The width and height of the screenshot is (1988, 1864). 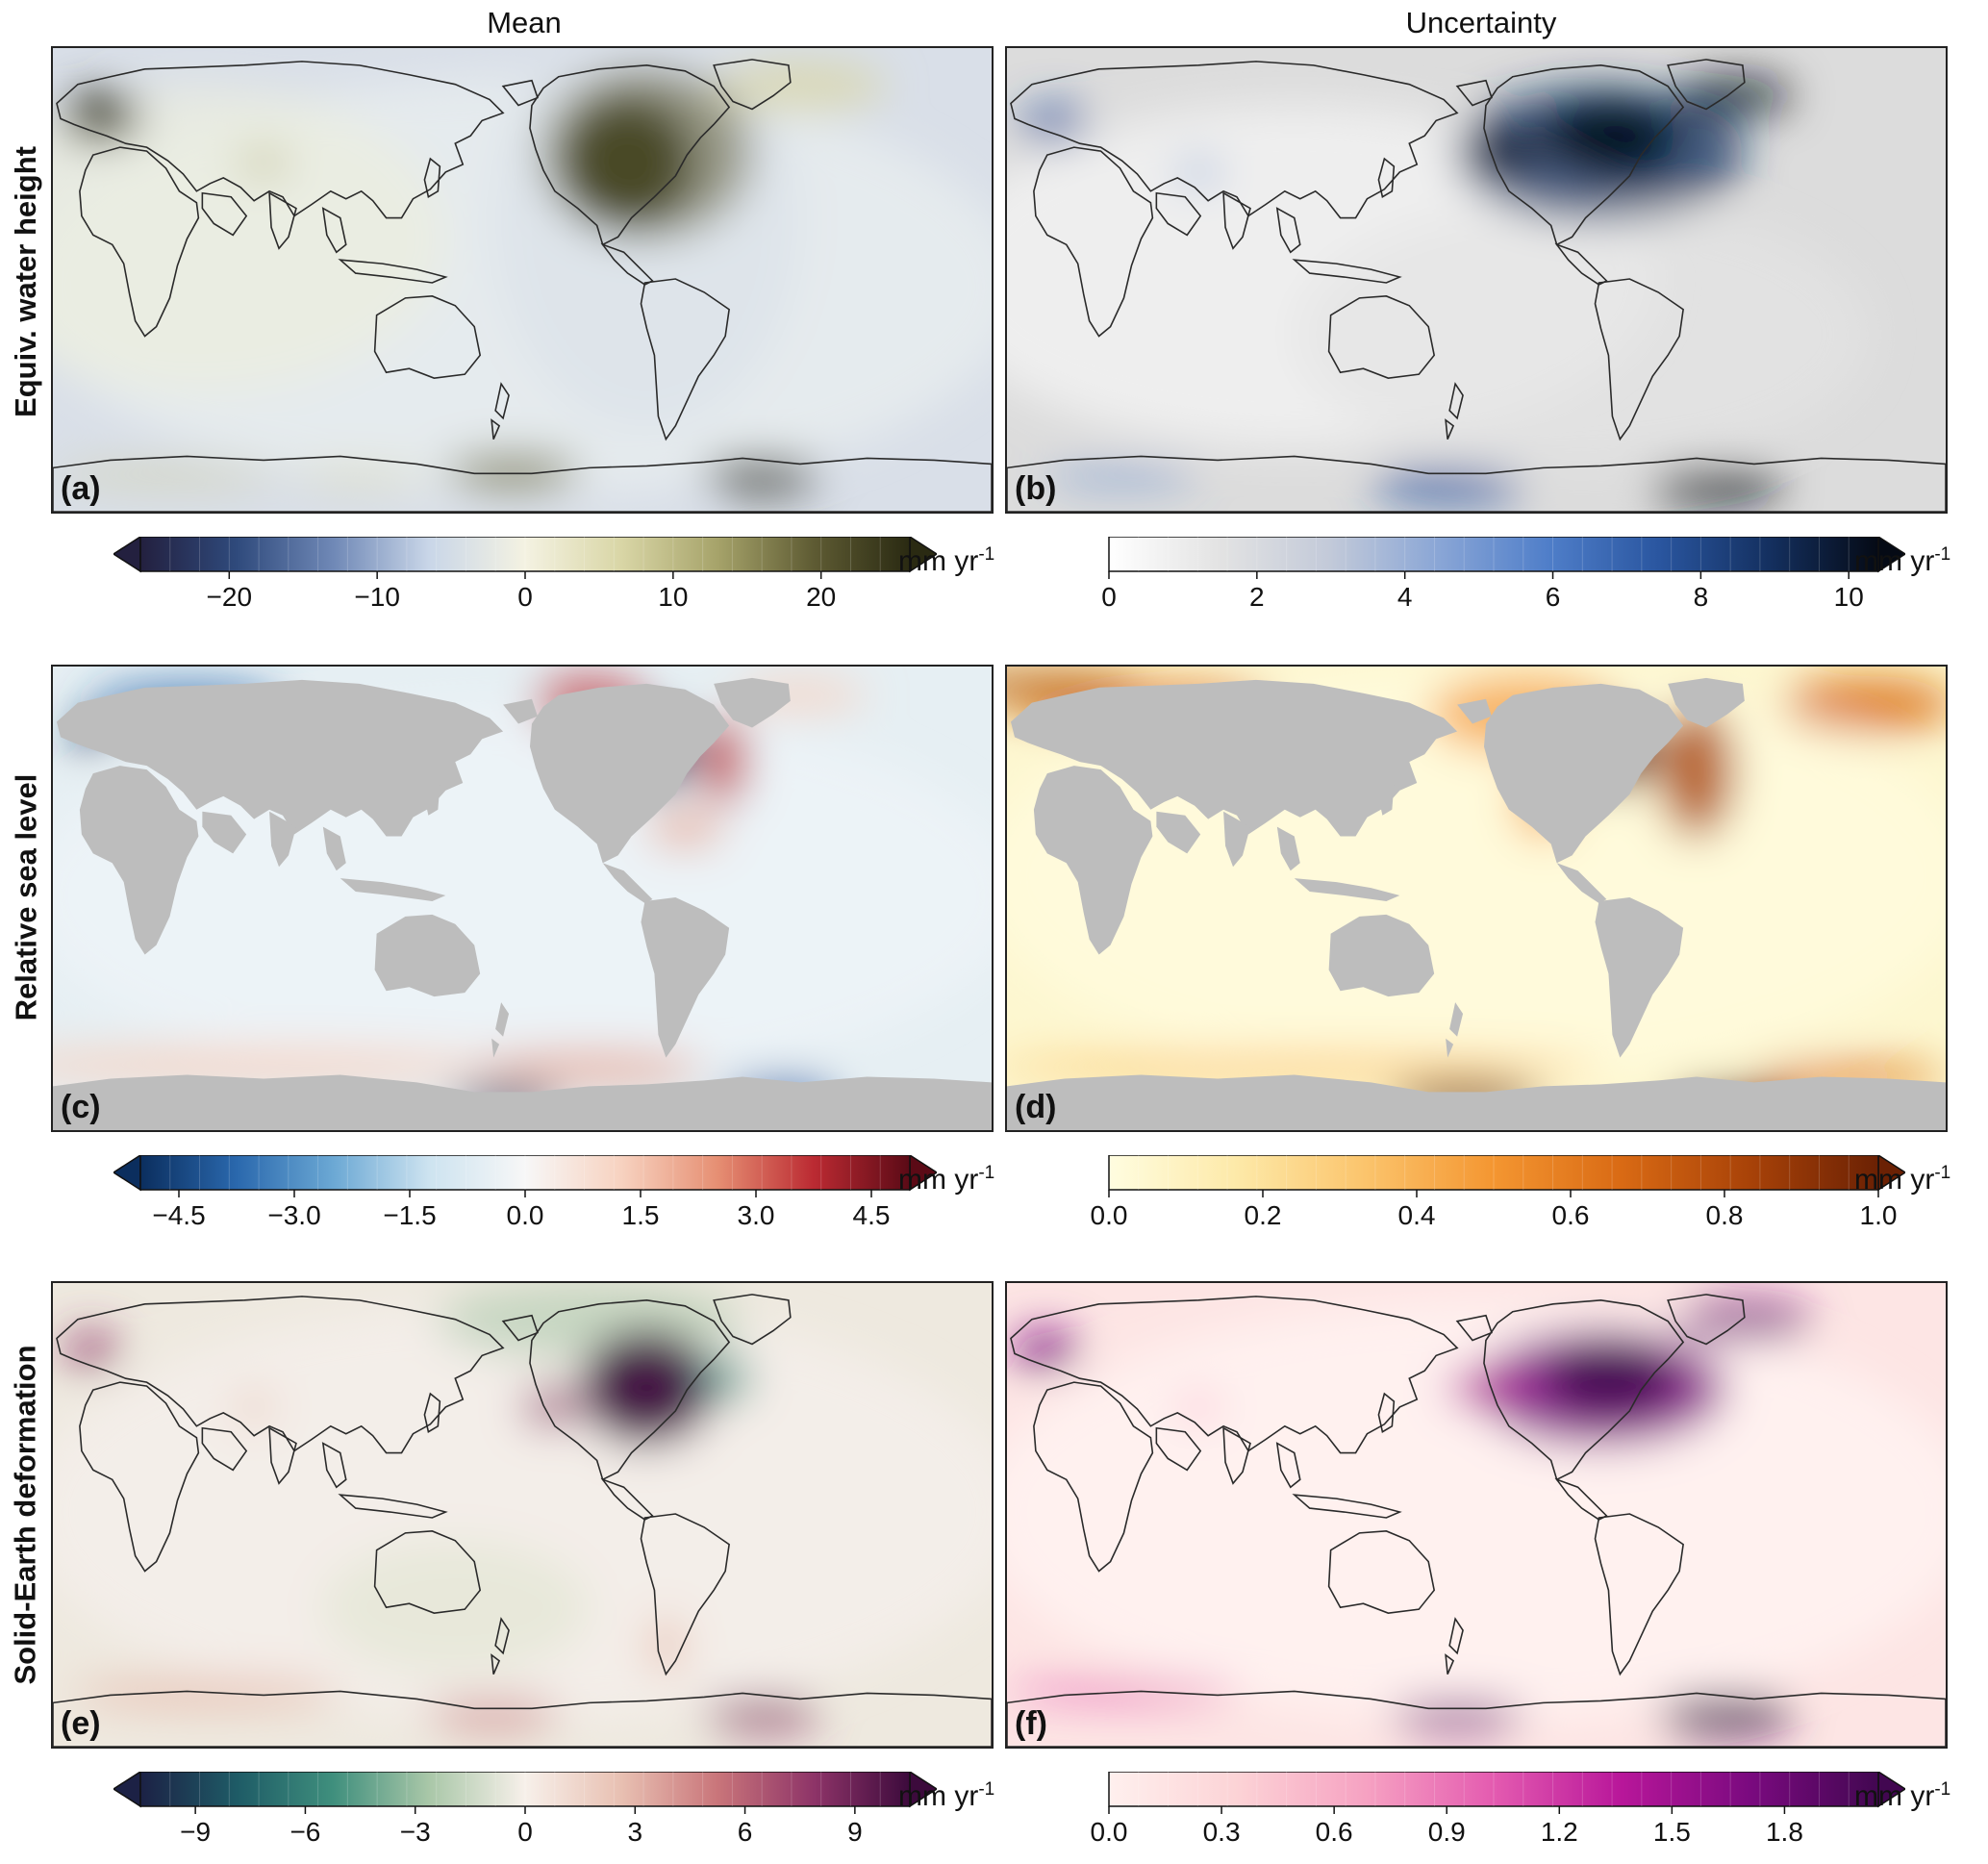 I want to click on coastline-arabia, so click(x=224, y=832).